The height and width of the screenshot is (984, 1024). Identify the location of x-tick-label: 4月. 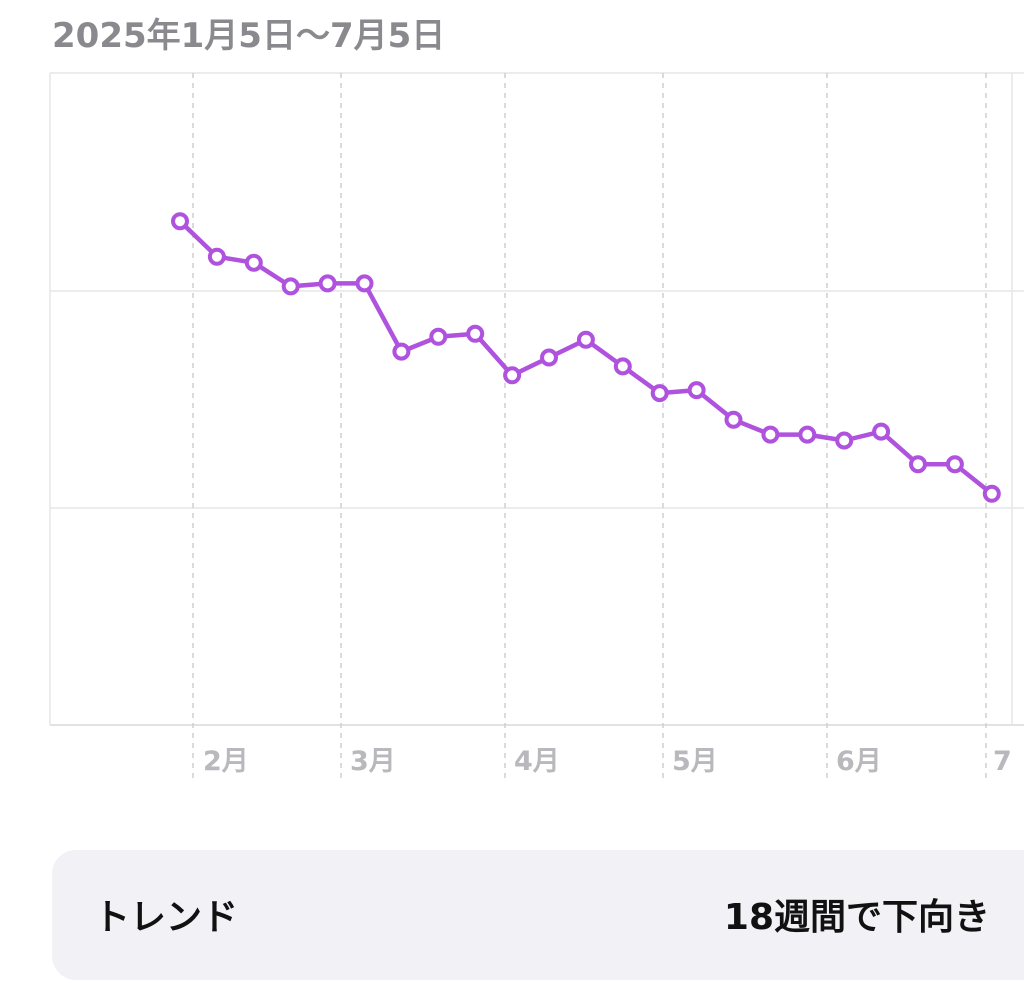
(537, 761).